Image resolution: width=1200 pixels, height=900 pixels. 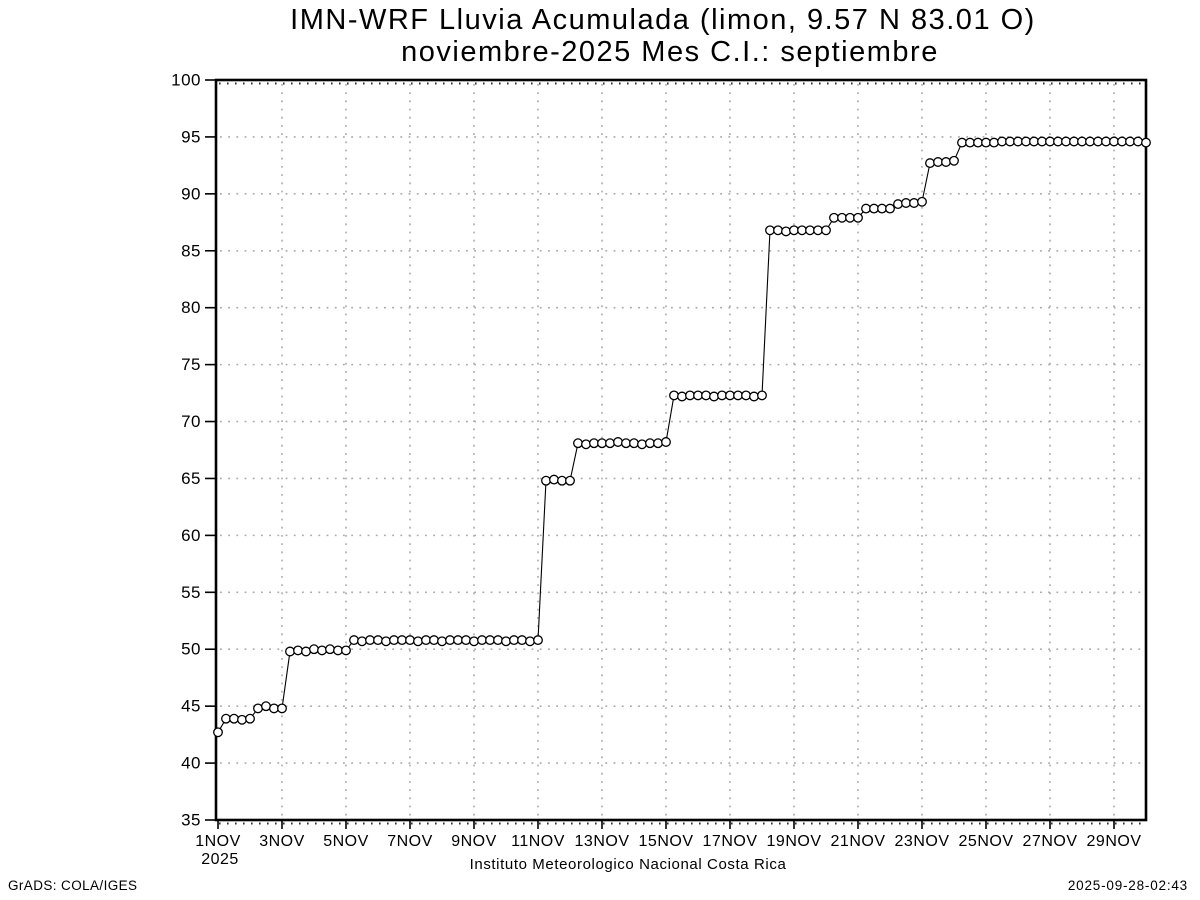 What do you see at coordinates (666, 825) in the screenshot?
I see `x-axis-ticks` at bounding box center [666, 825].